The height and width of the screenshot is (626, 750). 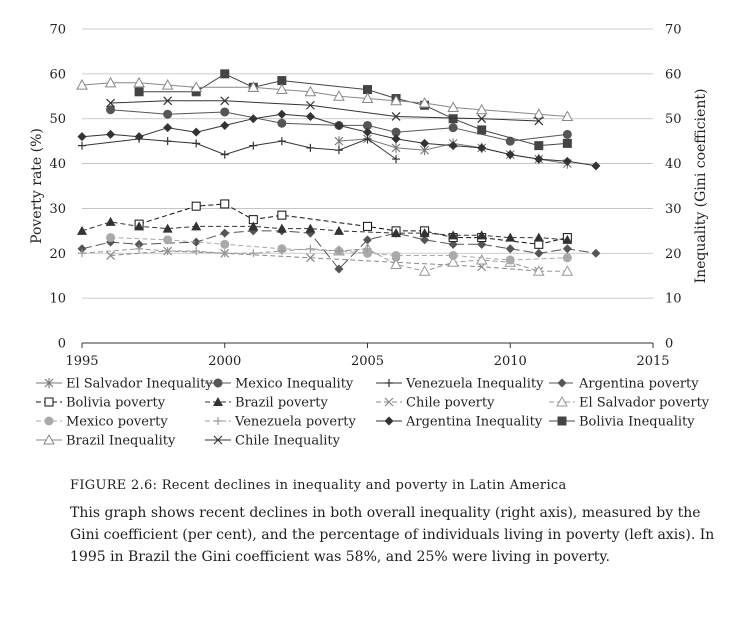 What do you see at coordinates (62, 344) in the screenshot?
I see `y-tick-label-0: 0` at bounding box center [62, 344].